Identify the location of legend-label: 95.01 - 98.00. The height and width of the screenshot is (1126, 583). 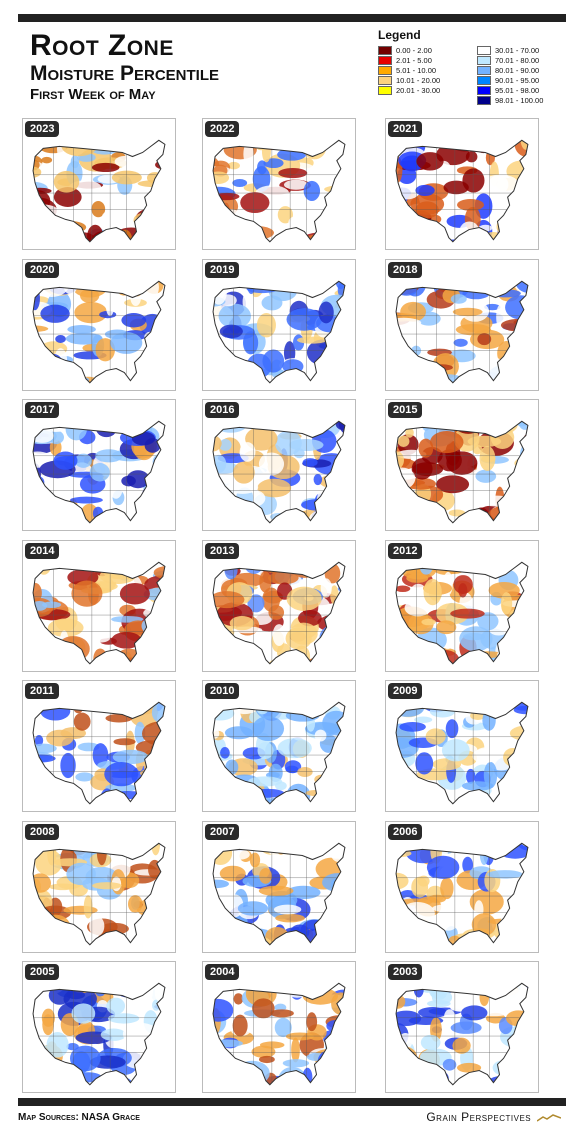
(517, 90).